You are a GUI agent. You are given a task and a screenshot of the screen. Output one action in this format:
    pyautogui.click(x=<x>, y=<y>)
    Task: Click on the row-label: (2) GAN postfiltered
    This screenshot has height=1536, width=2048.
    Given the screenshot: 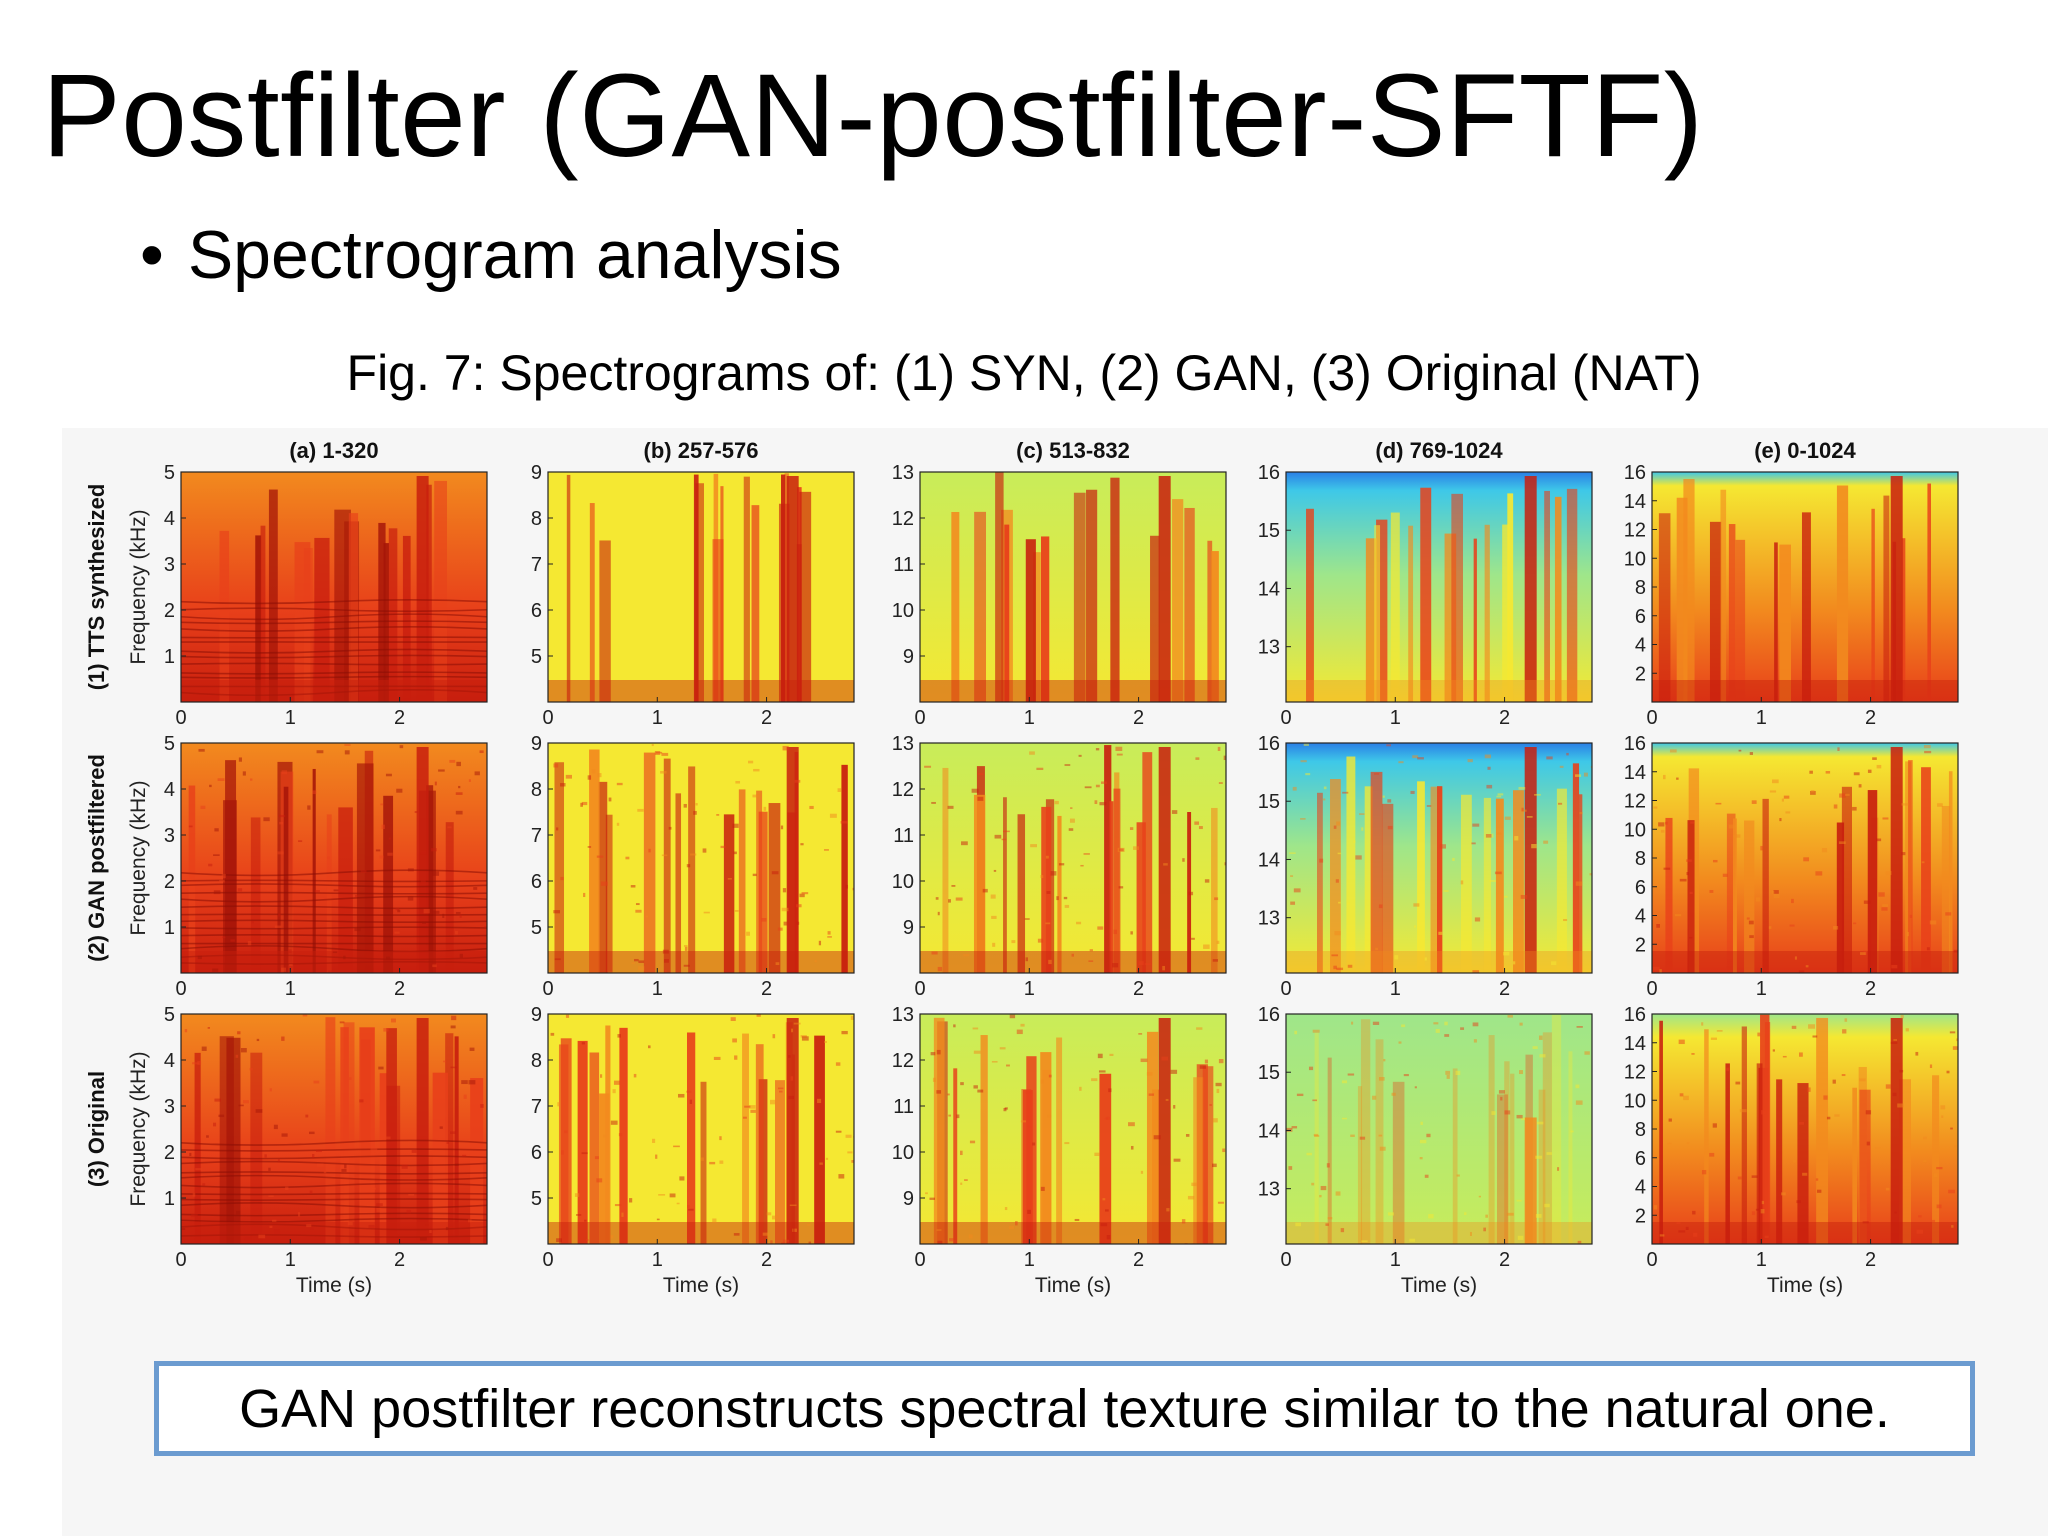 What is the action you would take?
    pyautogui.click(x=96, y=858)
    